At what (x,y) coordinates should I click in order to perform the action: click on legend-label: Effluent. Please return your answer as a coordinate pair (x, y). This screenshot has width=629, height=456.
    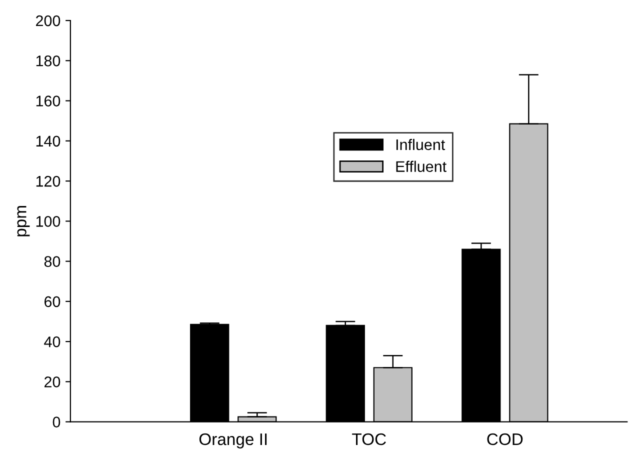
    Looking at the image, I should click on (421, 166).